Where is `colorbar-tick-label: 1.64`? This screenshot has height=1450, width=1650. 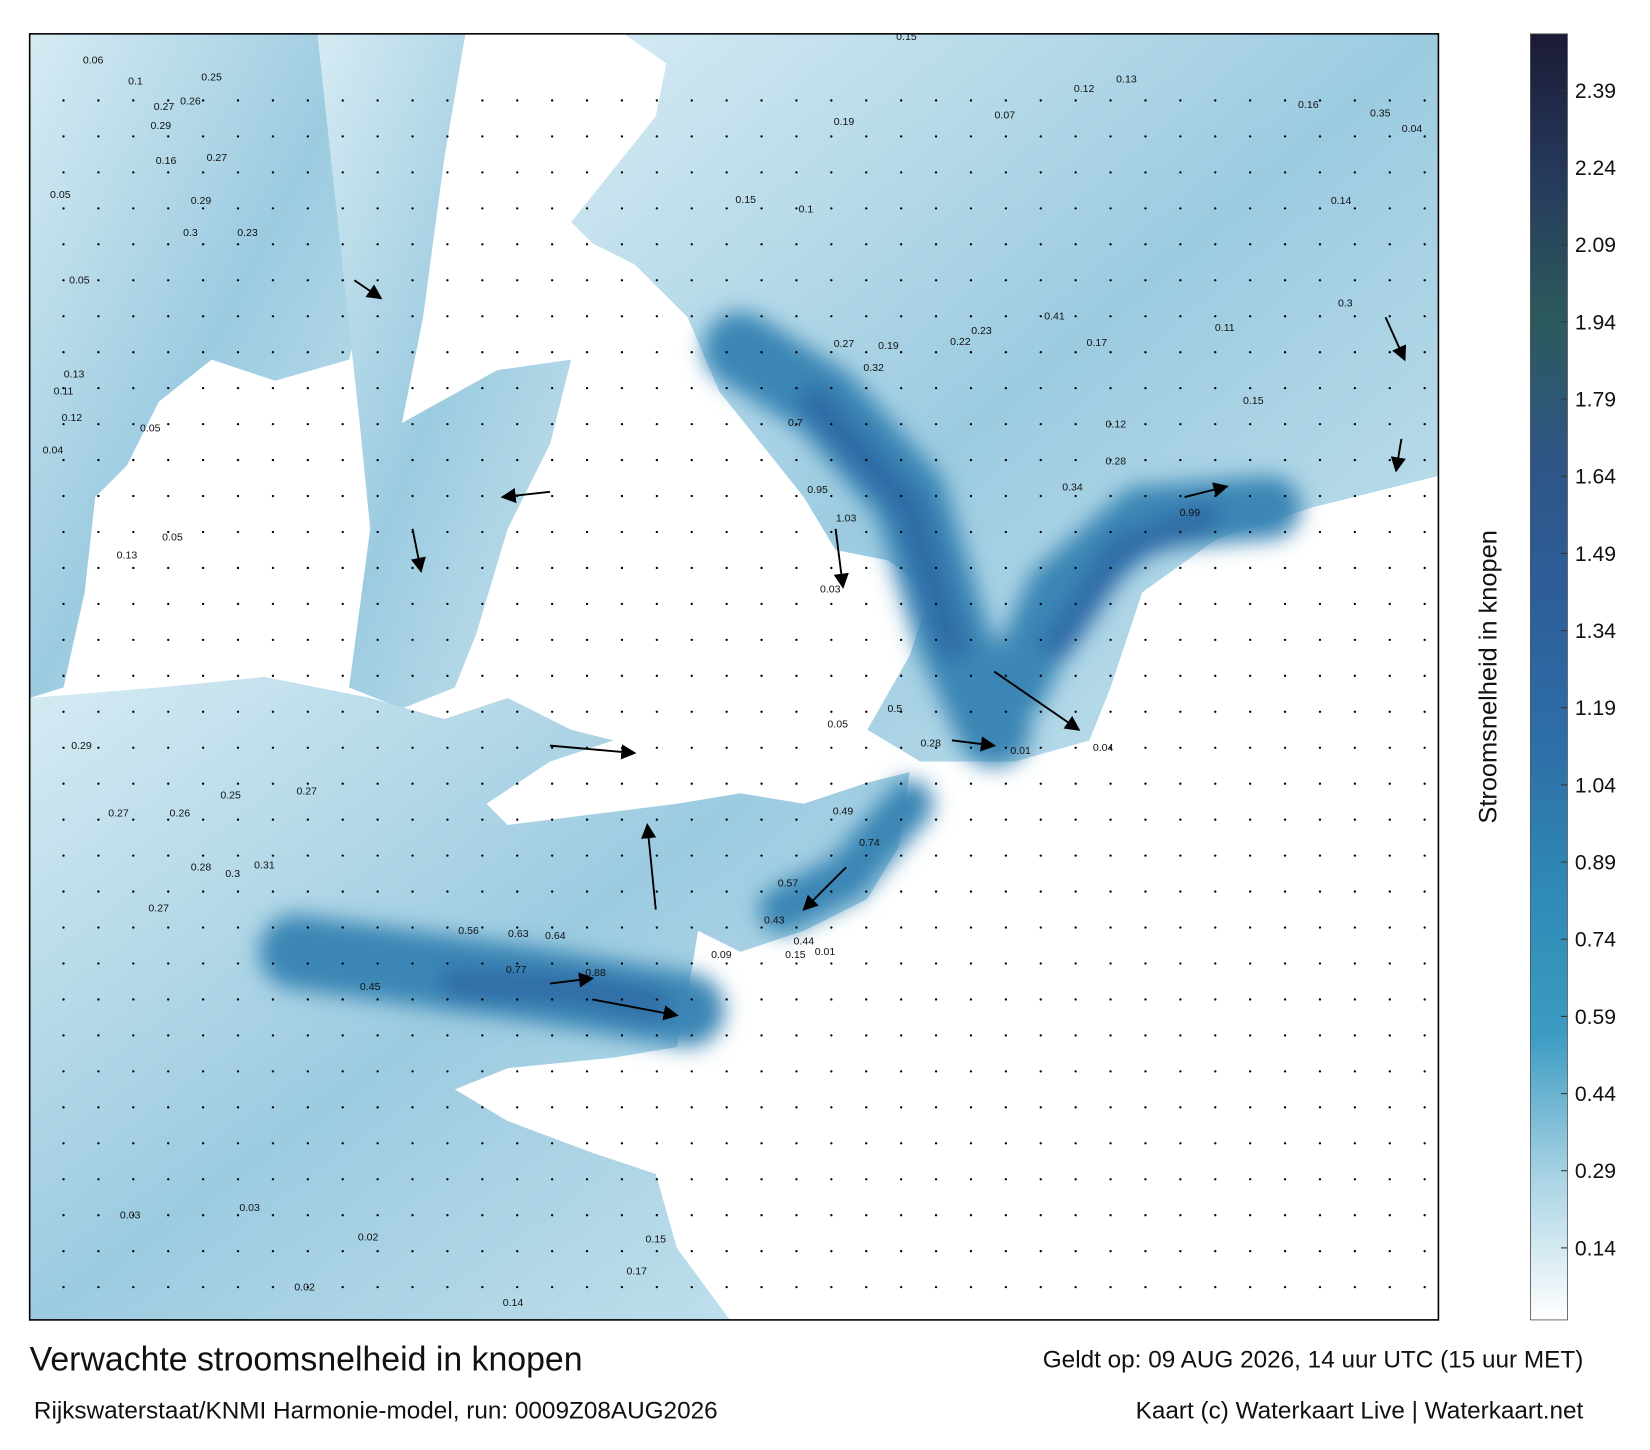
colorbar-tick-label: 1.64 is located at coordinates (1595, 477).